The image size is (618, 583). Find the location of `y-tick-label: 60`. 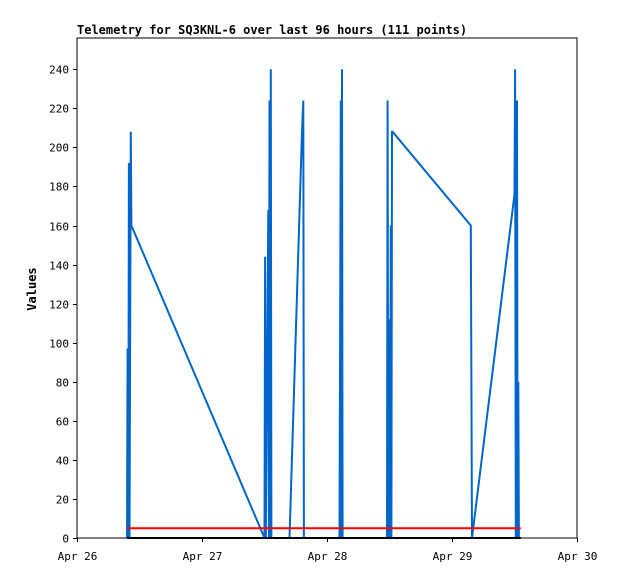

y-tick-label: 60 is located at coordinates (62, 422).